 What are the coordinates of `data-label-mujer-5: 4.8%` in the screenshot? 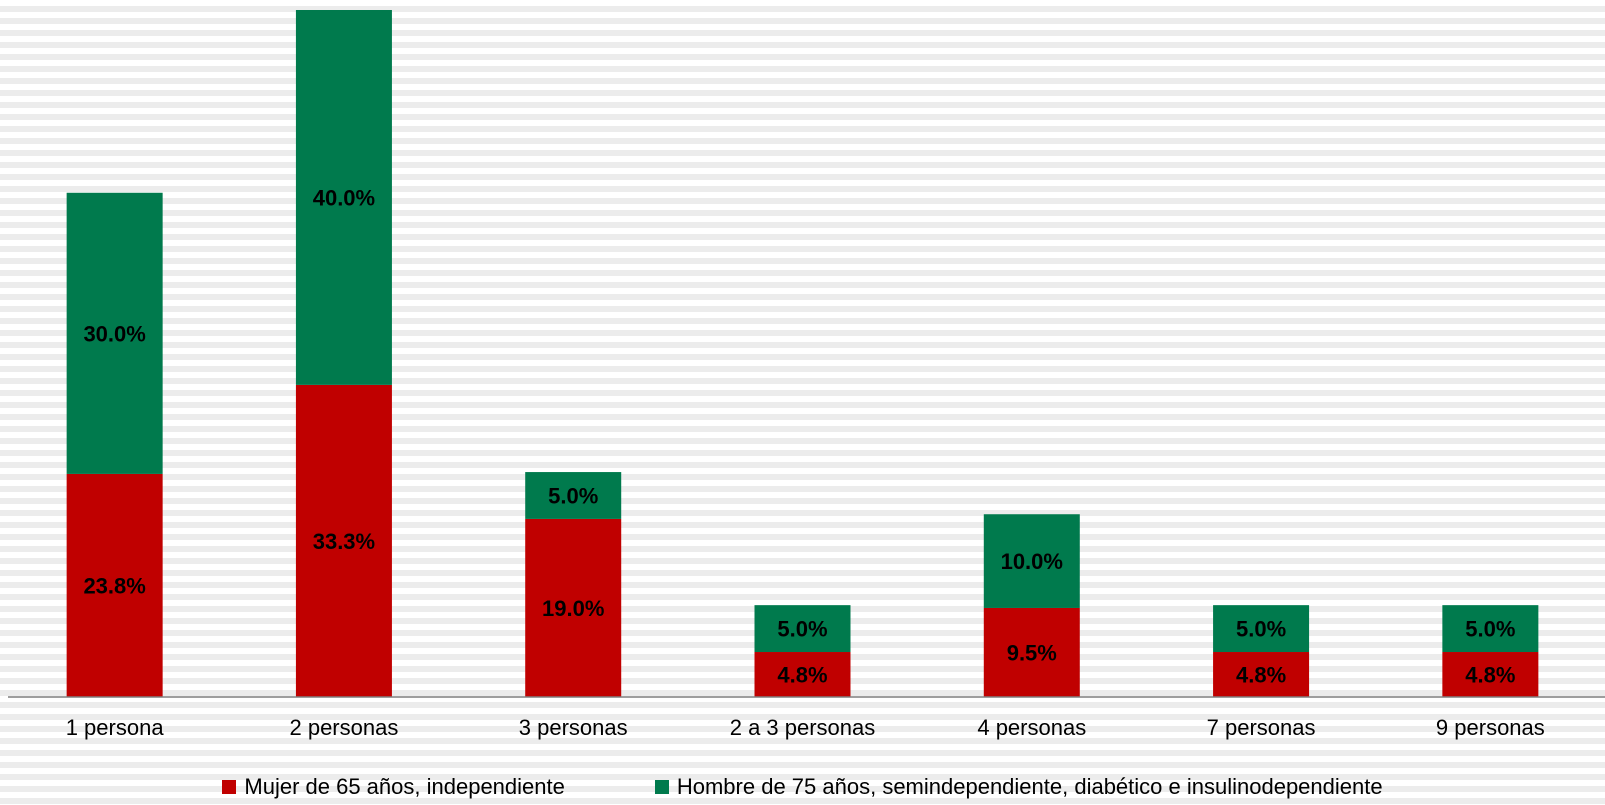 It's located at (1261, 675).